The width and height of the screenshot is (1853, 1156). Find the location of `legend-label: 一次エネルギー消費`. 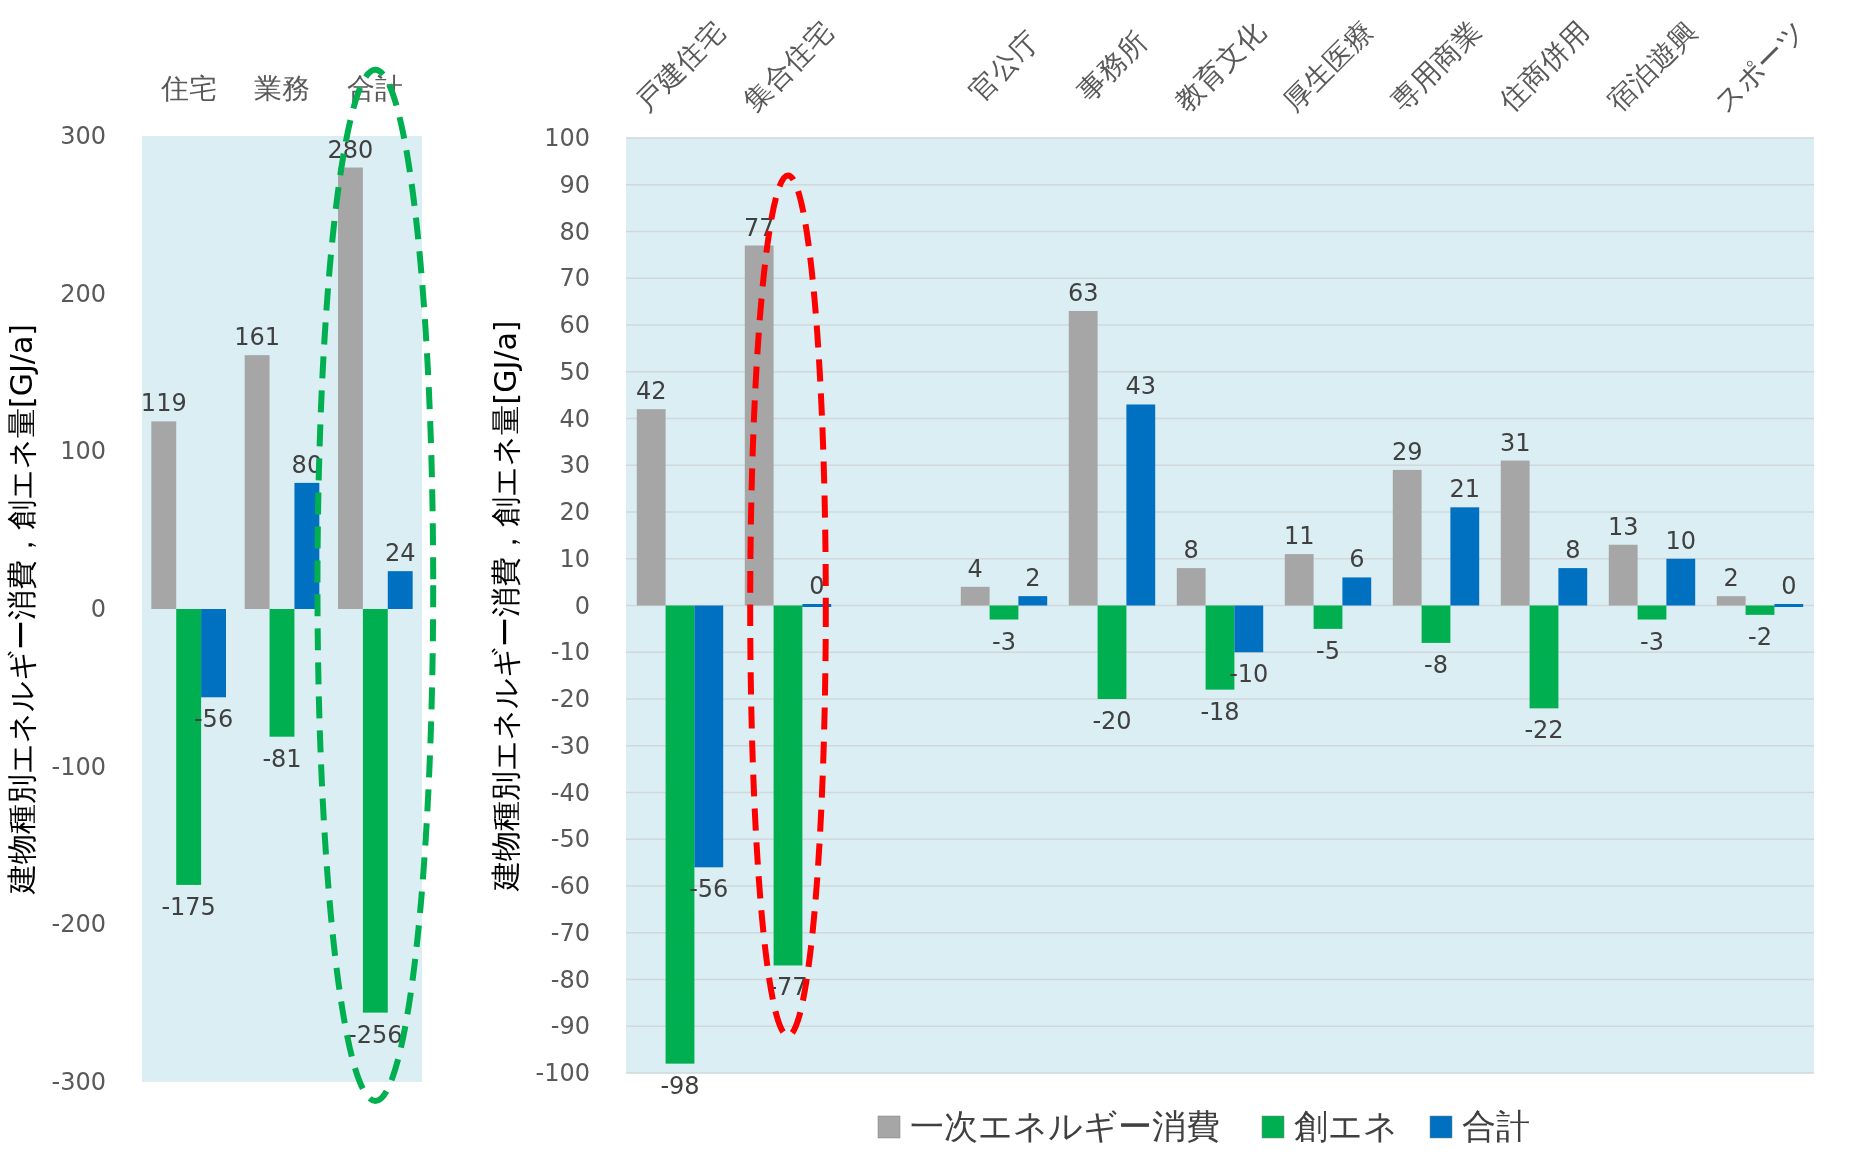

legend-label: 一次エネルギー消費 is located at coordinates (1065, 1126).